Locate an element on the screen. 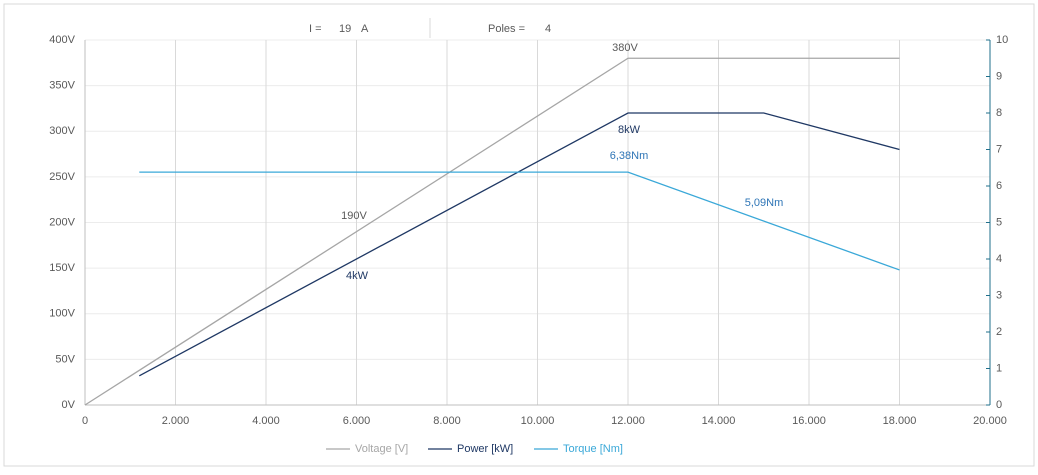  annotation: 6,38Nm is located at coordinates (629, 156).